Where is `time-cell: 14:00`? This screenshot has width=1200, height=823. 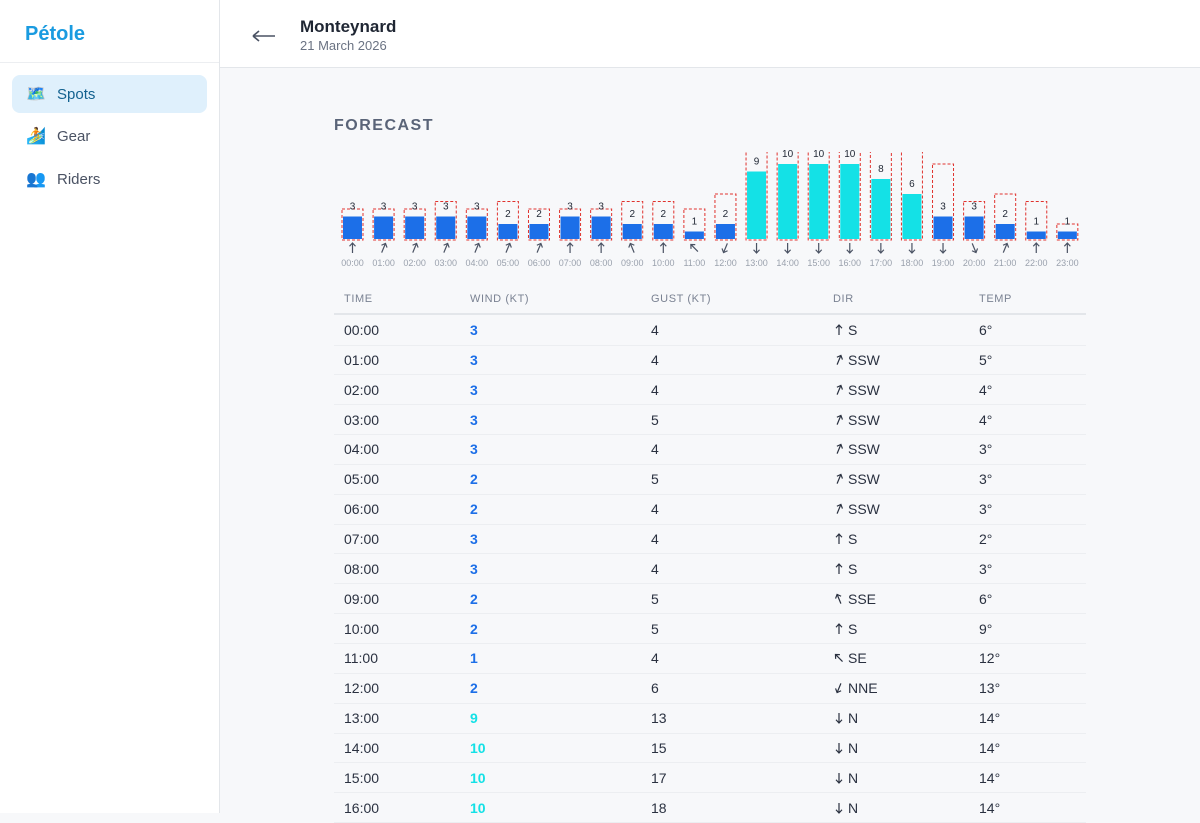 time-cell: 14:00 is located at coordinates (362, 747).